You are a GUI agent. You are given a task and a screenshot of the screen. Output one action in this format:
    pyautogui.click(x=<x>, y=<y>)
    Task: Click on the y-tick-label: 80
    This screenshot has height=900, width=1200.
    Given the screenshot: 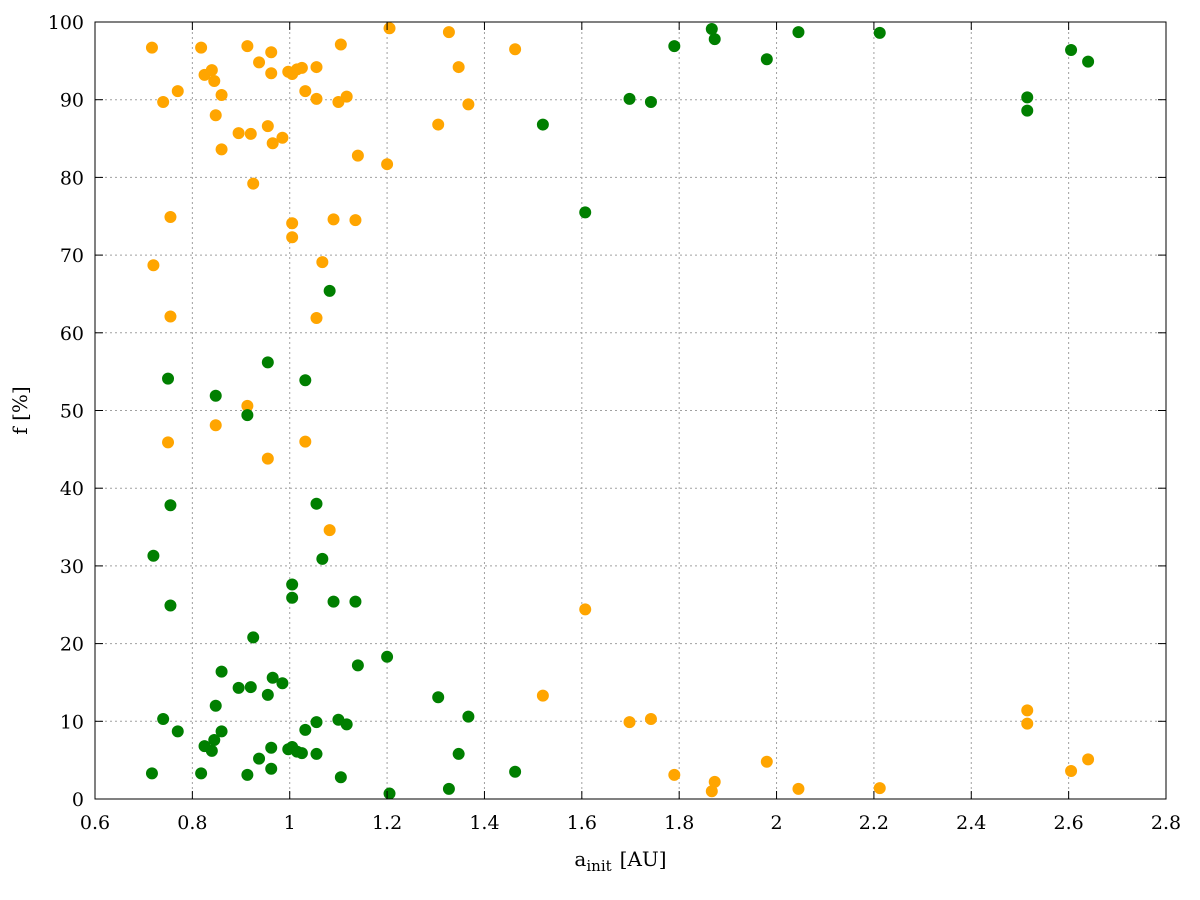 What is the action you would take?
    pyautogui.click(x=72, y=178)
    